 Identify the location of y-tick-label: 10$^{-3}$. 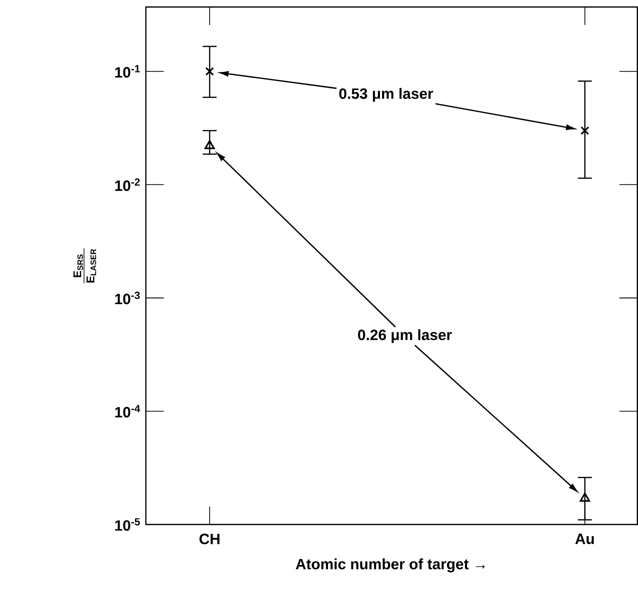
(127, 297).